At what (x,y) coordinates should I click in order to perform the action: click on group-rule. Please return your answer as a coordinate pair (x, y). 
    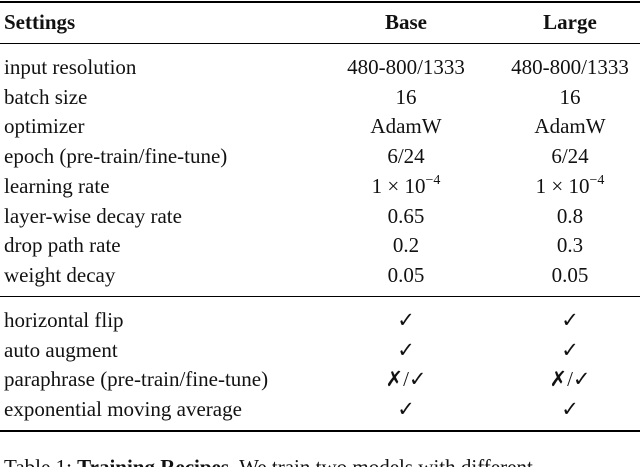
    Looking at the image, I should click on (320, 296).